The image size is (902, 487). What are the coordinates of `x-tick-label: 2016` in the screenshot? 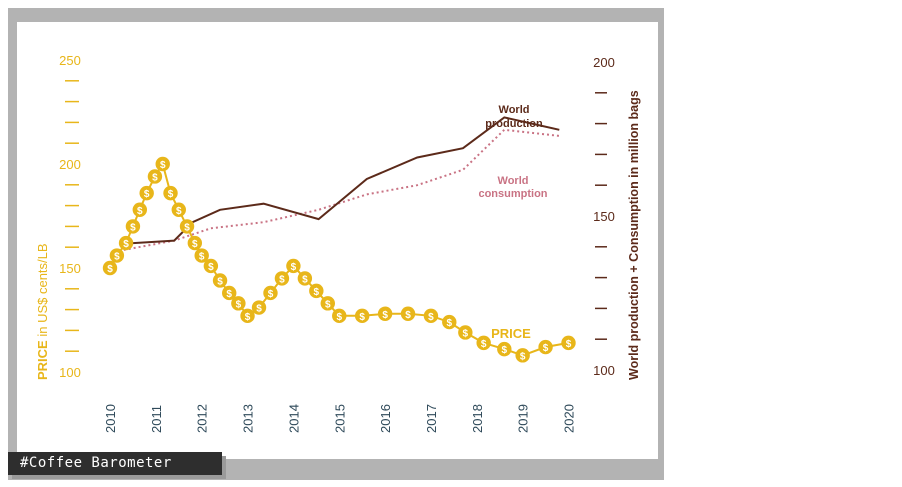 It's located at (385, 418).